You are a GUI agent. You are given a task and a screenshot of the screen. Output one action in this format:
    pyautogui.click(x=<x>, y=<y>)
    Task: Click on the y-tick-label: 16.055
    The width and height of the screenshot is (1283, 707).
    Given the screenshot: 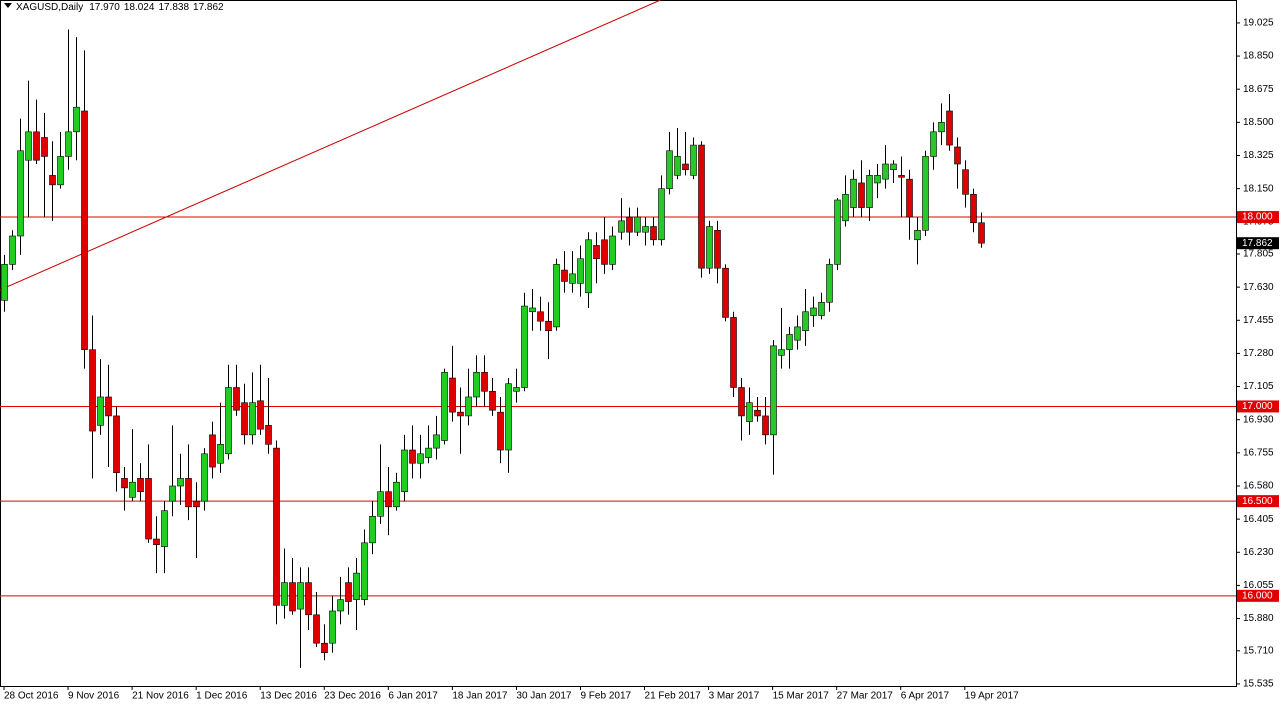 What is the action you would take?
    pyautogui.click(x=1258, y=585)
    